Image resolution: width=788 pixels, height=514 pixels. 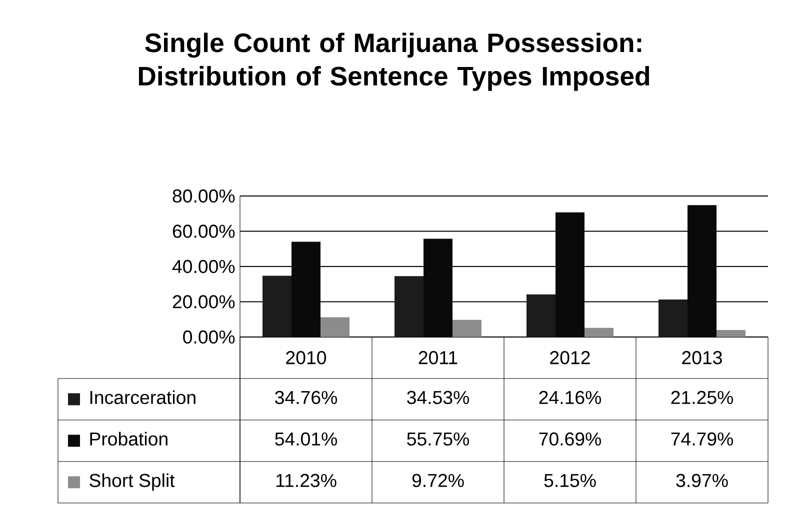 I want to click on data-label: 55.75%, so click(x=438, y=439).